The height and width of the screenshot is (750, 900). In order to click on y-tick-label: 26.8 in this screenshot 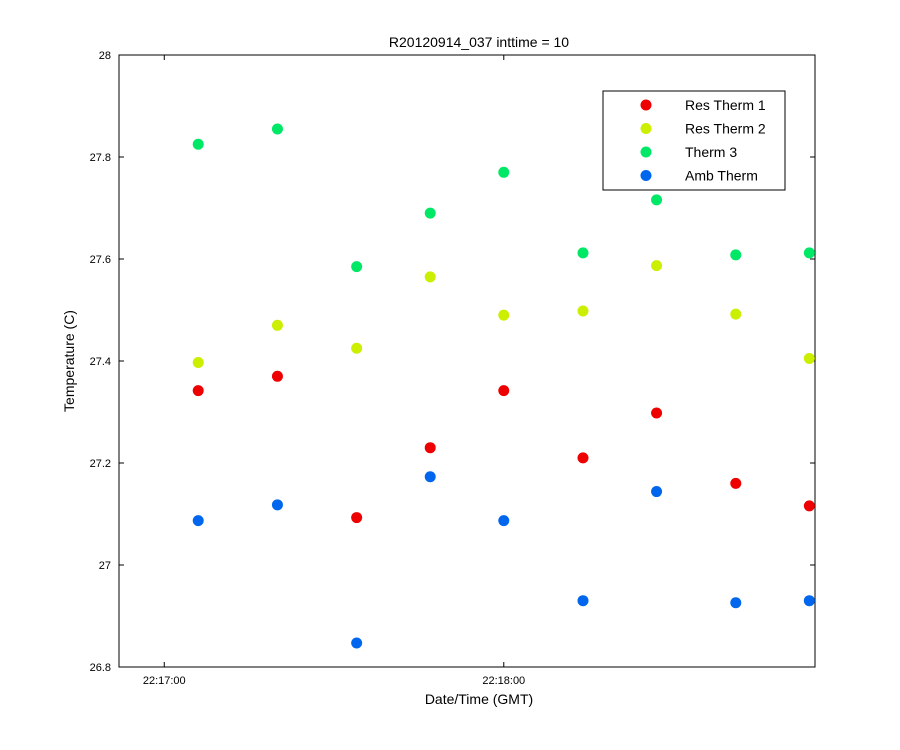, I will do `click(100, 668)`.